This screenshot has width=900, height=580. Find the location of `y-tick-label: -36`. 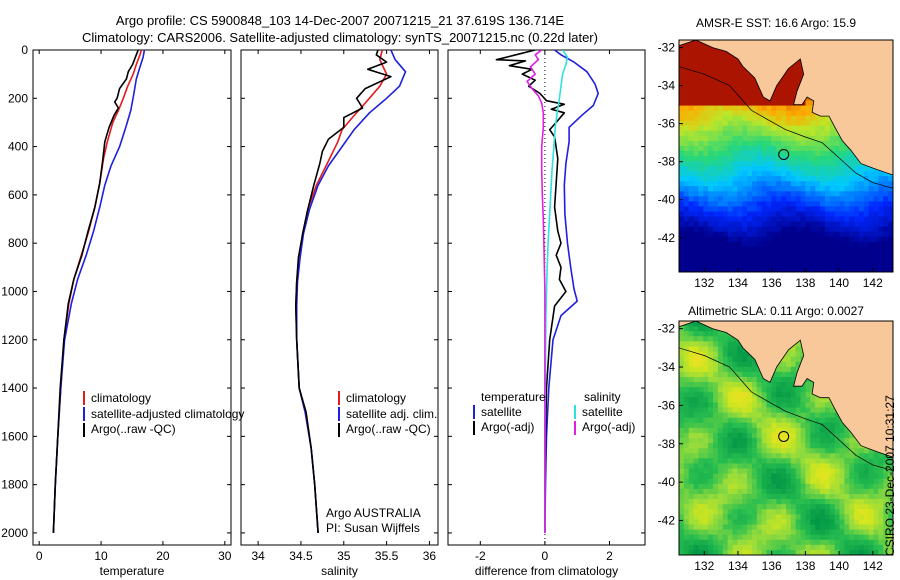

y-tick-label: -36 is located at coordinates (667, 405).